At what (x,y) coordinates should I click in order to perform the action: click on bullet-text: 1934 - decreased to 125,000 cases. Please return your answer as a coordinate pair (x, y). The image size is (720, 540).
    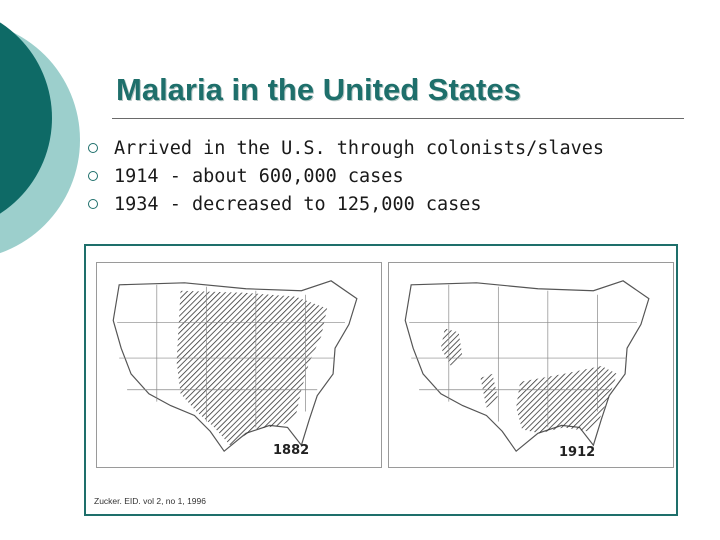
    Looking at the image, I should click on (298, 204).